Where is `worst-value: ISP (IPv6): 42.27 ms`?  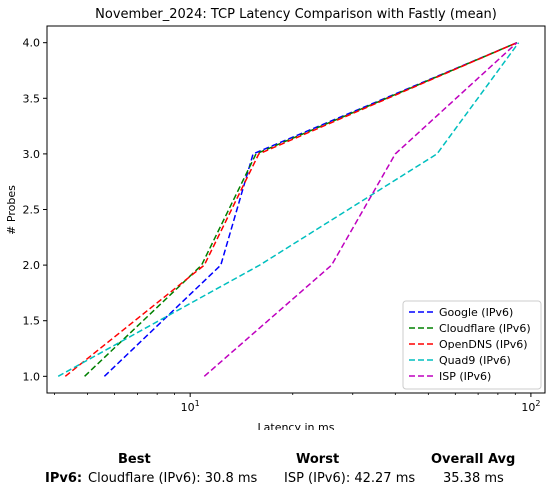 worst-value: ISP (IPv6): 42.27 ms is located at coordinates (350, 478).